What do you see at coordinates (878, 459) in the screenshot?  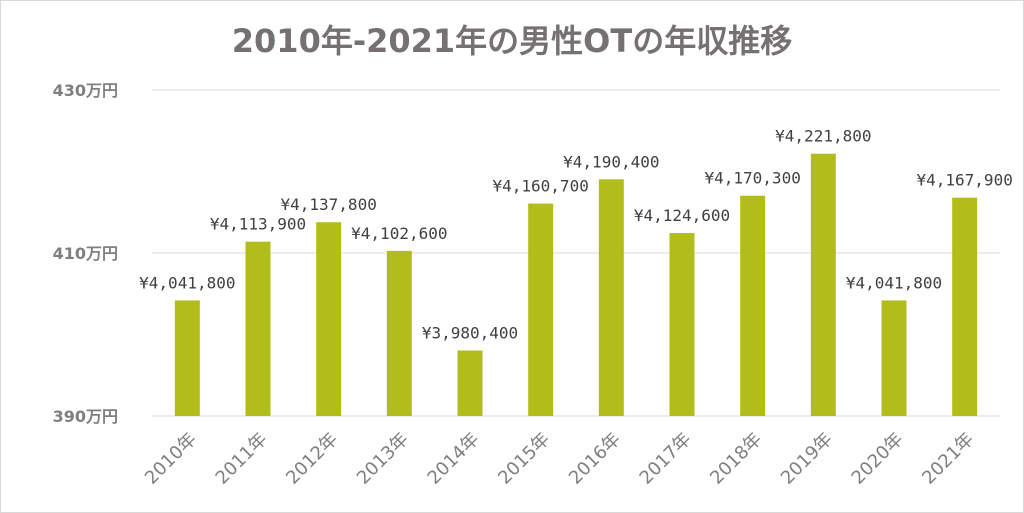 I see `x-tick-label: 2020年` at bounding box center [878, 459].